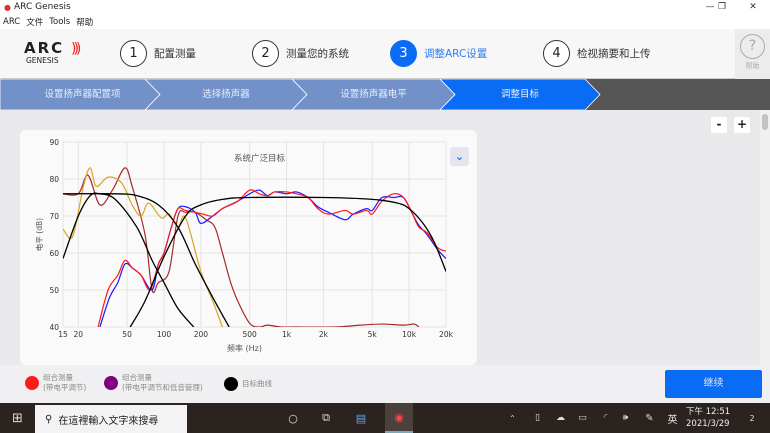  Describe the element at coordinates (54, 327) in the screenshot. I see `y-tick-label: 40` at that location.